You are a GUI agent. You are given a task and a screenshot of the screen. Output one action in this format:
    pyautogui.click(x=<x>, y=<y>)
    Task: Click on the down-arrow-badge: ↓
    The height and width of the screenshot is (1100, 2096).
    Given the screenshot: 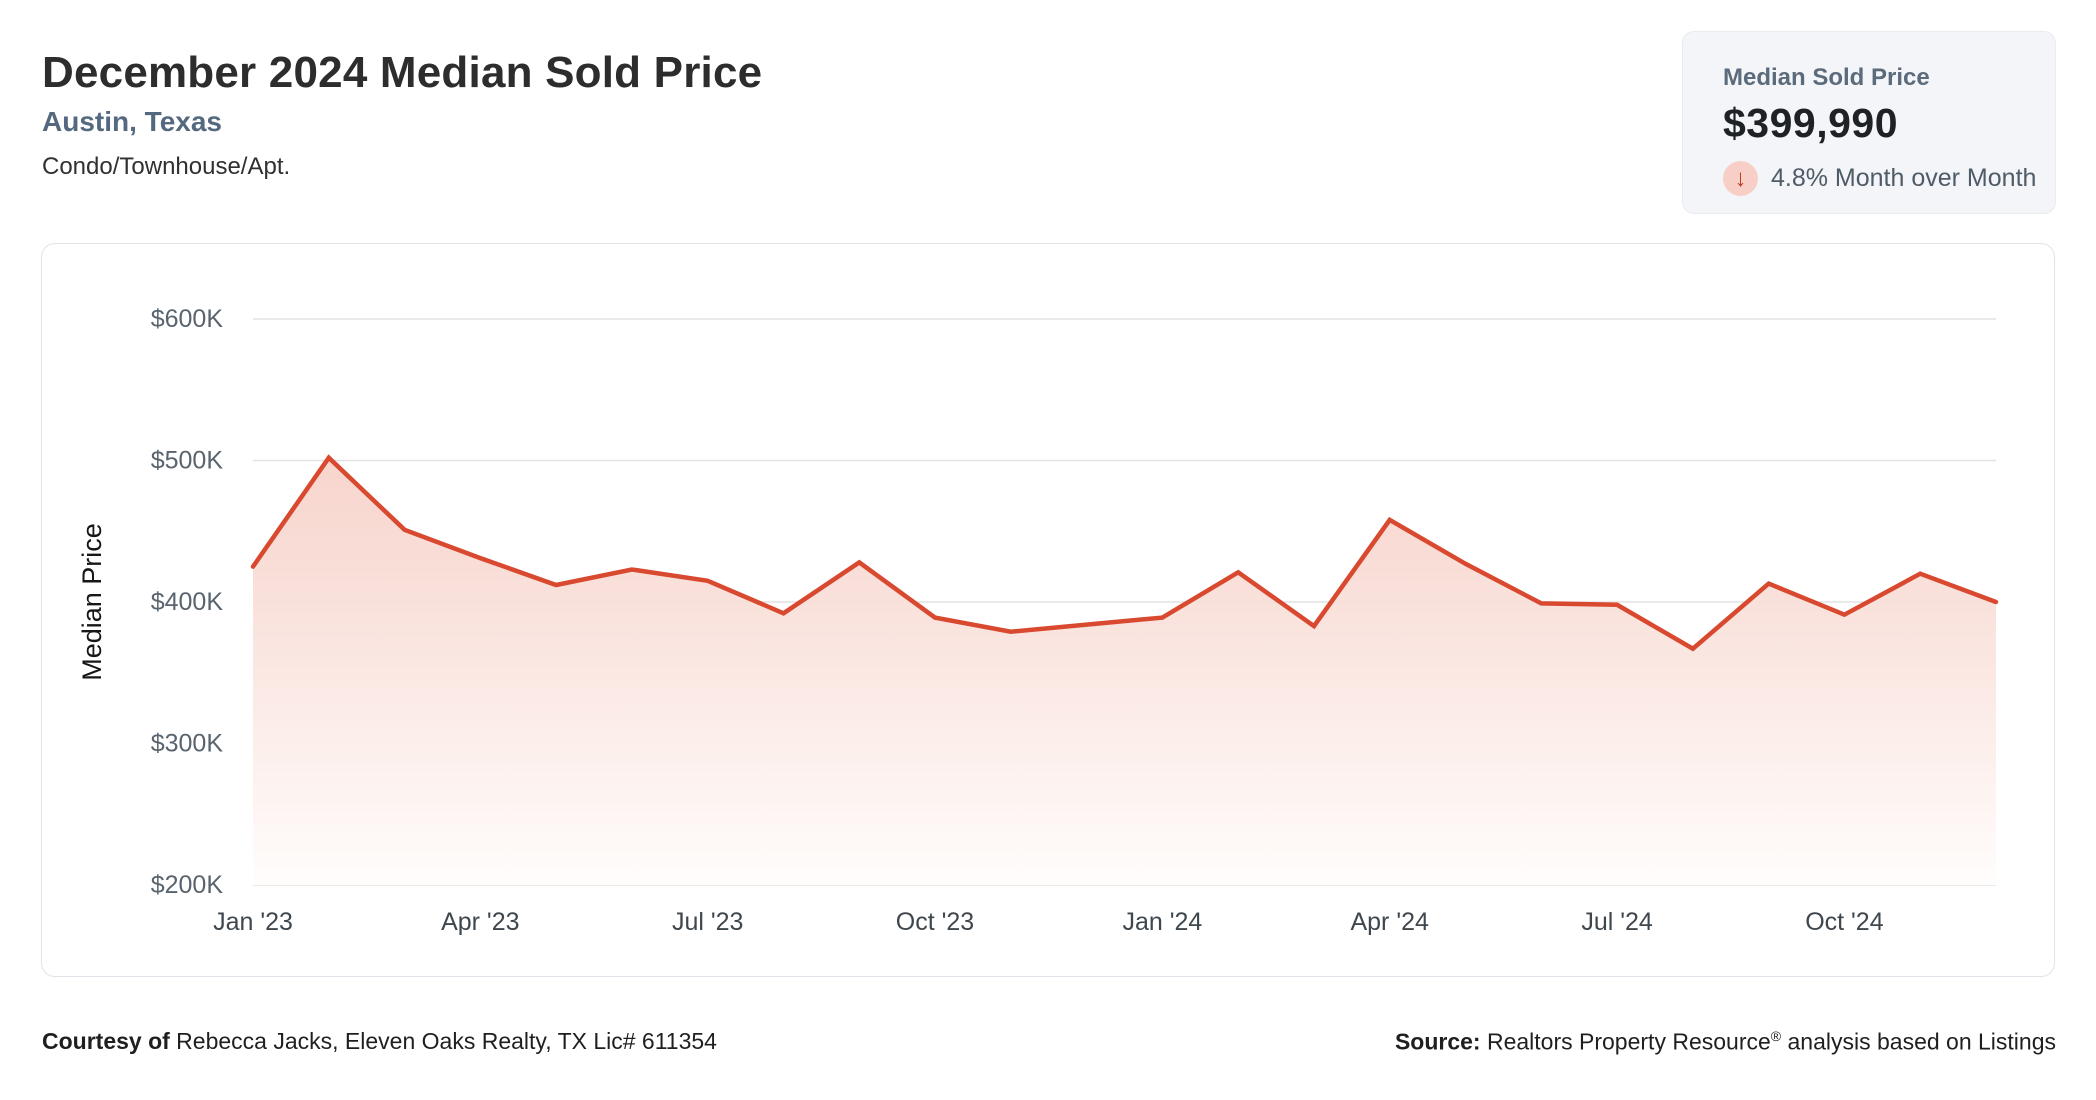 What is the action you would take?
    pyautogui.click(x=1740, y=178)
    